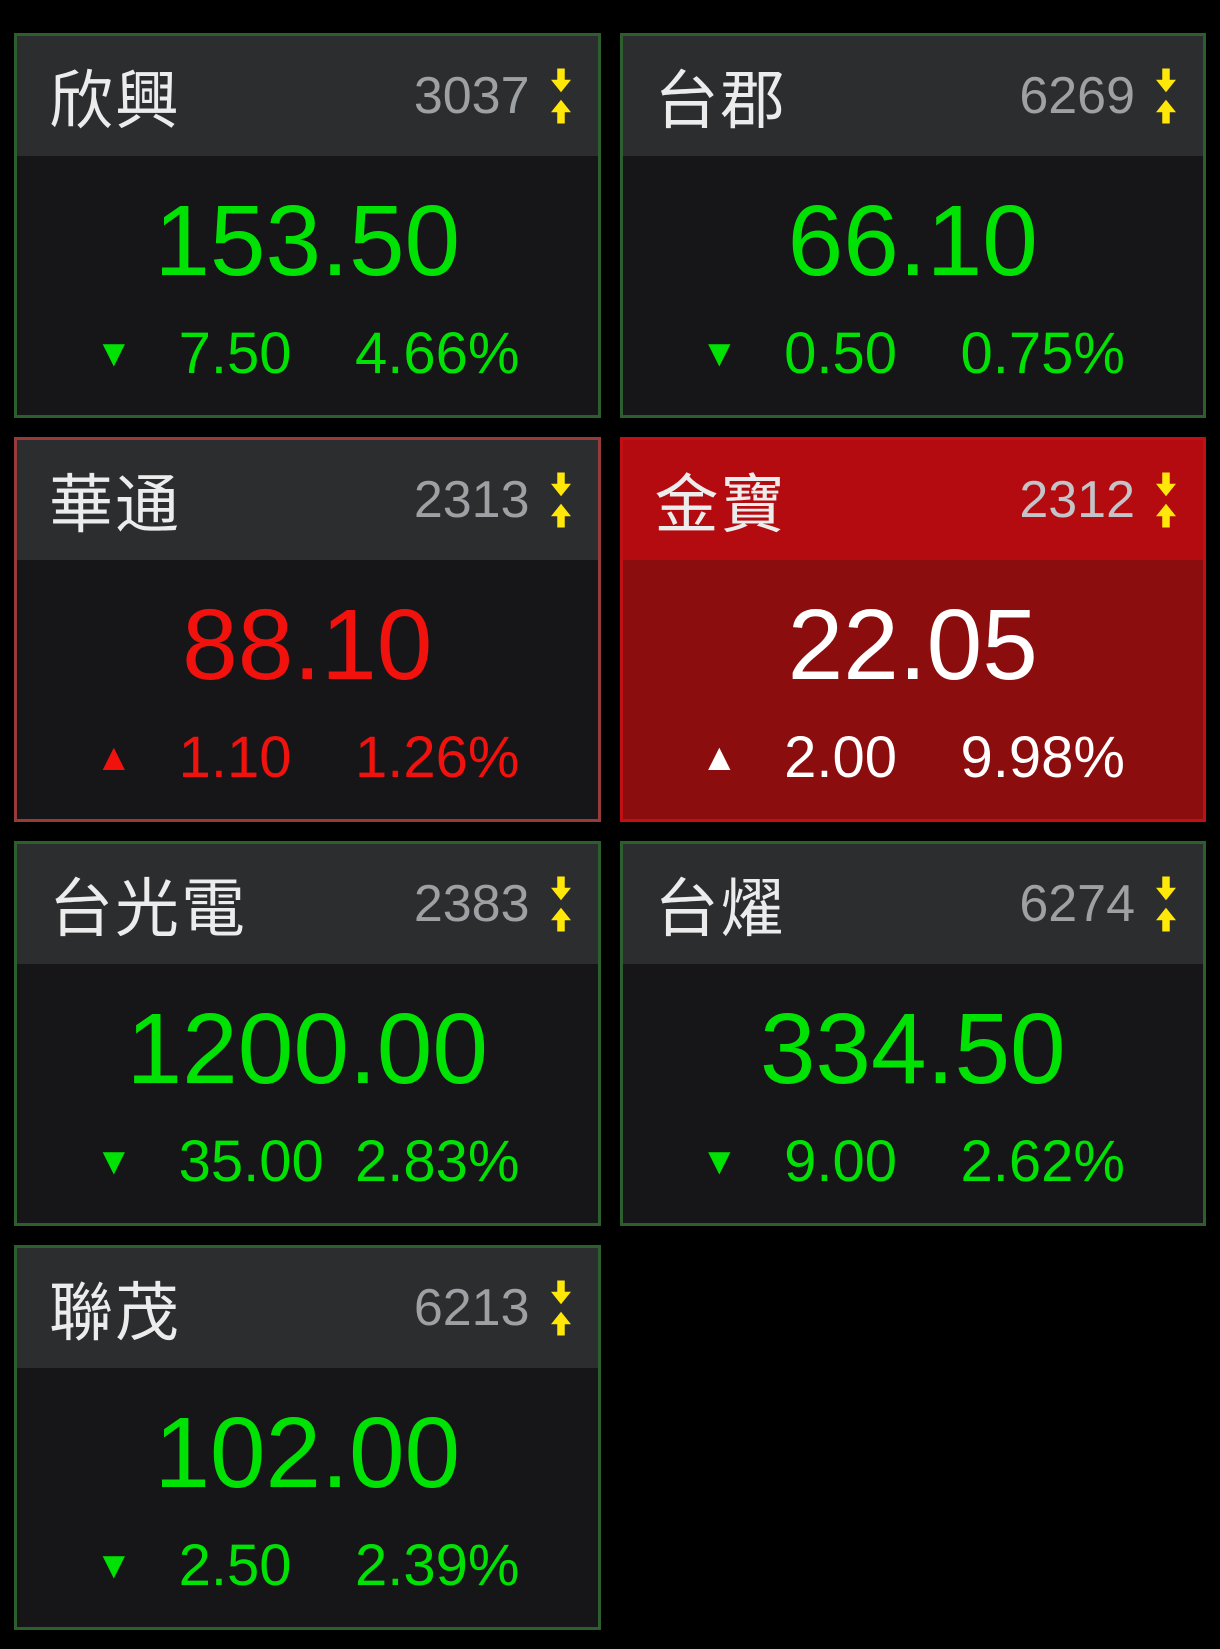 The image size is (1220, 1649). I want to click on stock-code: 3037, so click(471, 96).